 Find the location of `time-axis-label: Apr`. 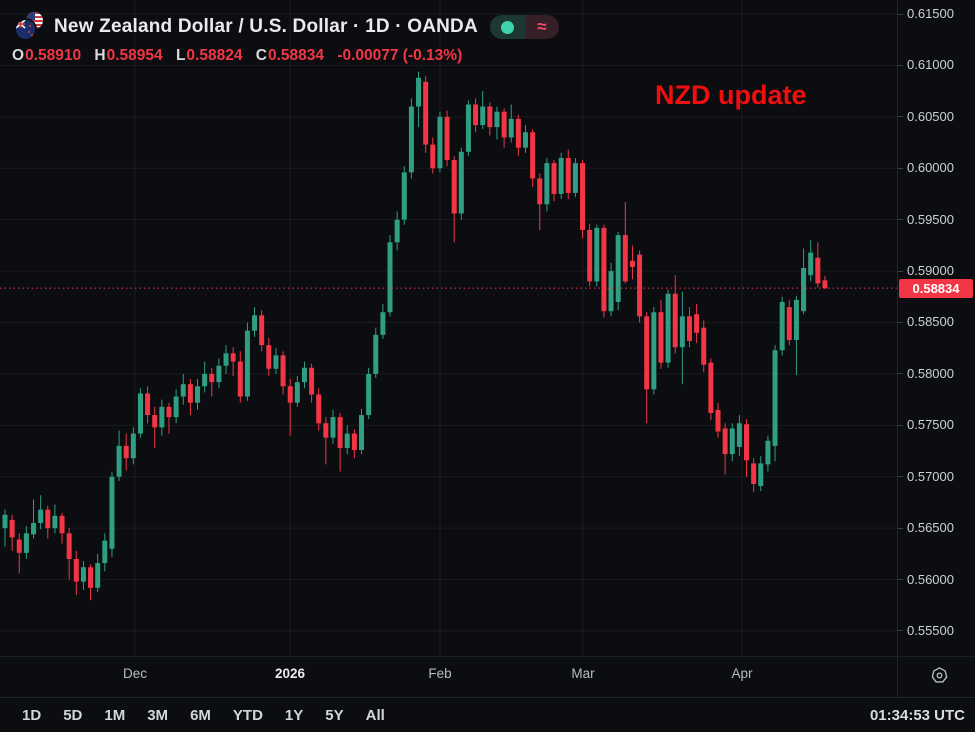

time-axis-label: Apr is located at coordinates (742, 673).